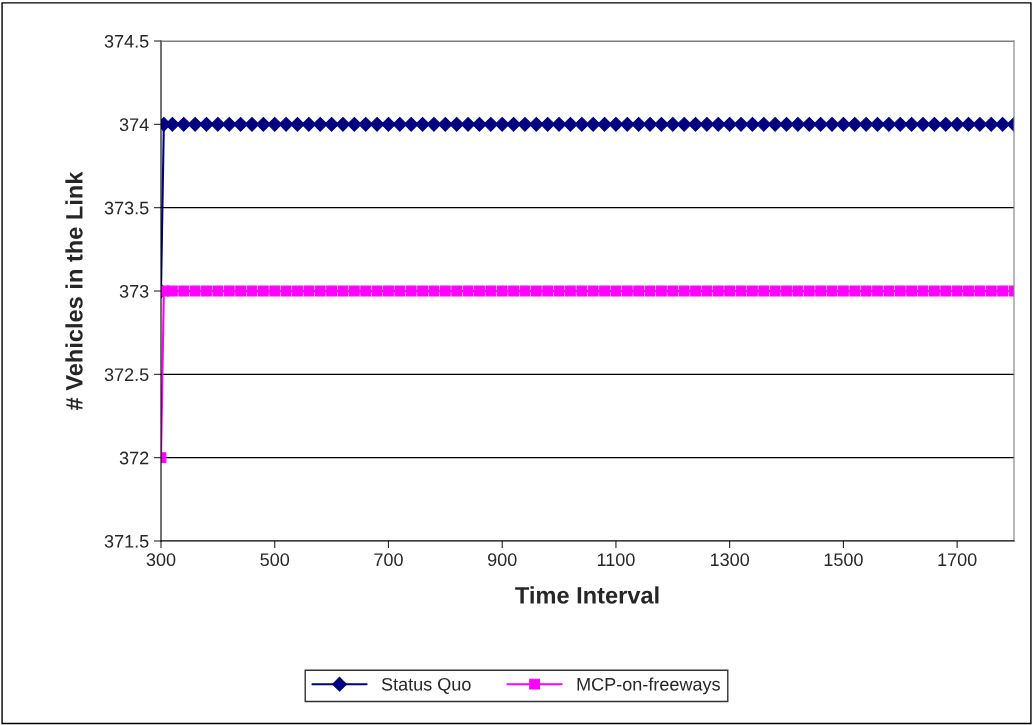 The height and width of the screenshot is (725, 1033). I want to click on y-axis-title: # Vehicles in the Link, so click(74, 290).